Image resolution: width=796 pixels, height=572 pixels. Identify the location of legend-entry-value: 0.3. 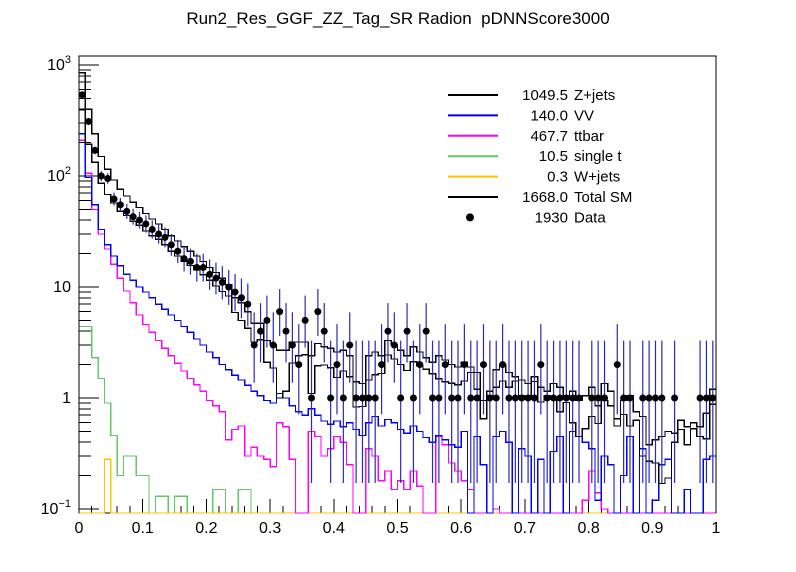
(557, 177).